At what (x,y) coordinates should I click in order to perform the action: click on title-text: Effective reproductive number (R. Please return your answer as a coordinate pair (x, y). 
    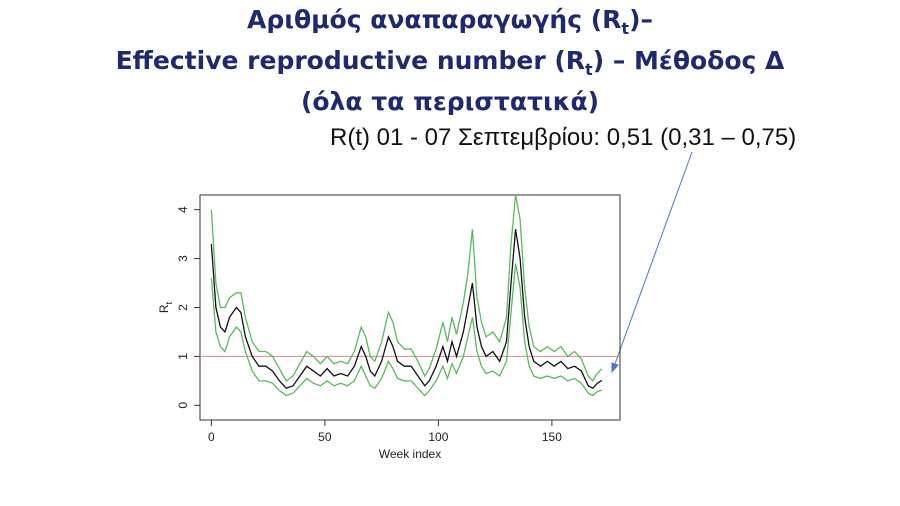
    Looking at the image, I should click on (350, 60).